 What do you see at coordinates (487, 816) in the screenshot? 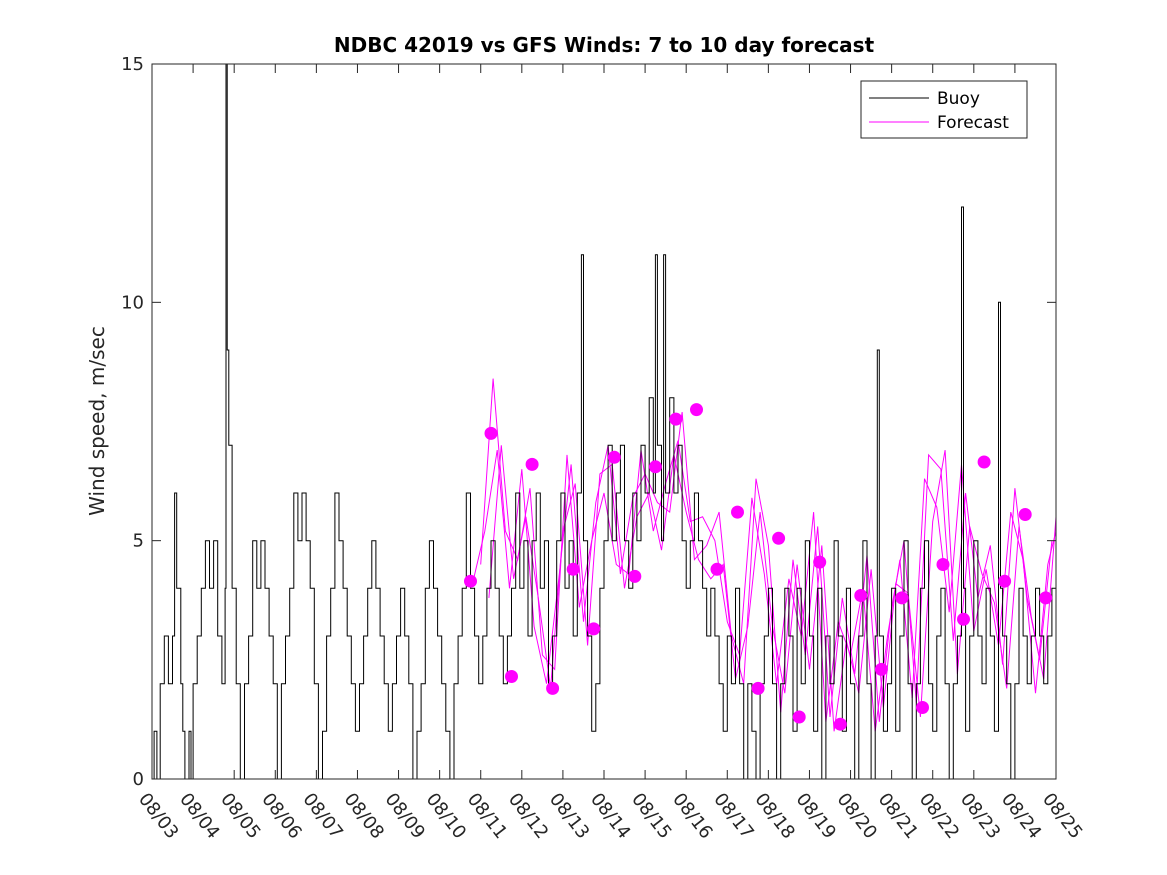
I see `x-tick-label: 08/11` at bounding box center [487, 816].